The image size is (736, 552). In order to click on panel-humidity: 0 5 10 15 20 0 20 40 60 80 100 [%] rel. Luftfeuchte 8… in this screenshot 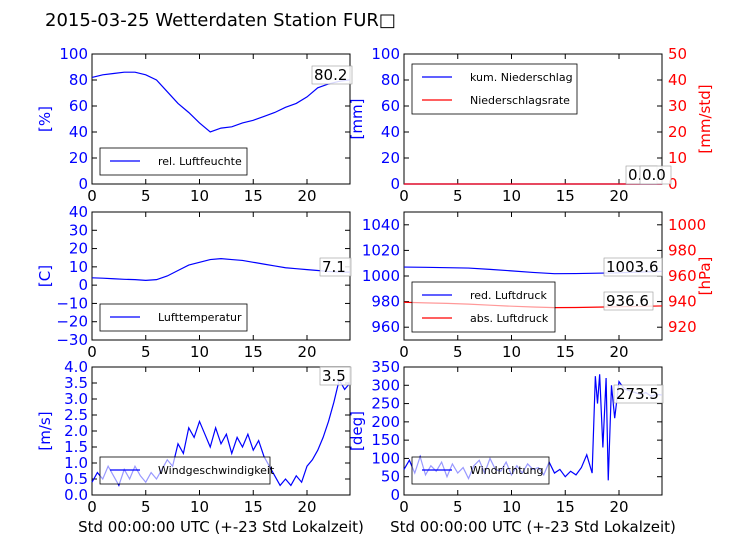, I will do `click(194, 125)`.